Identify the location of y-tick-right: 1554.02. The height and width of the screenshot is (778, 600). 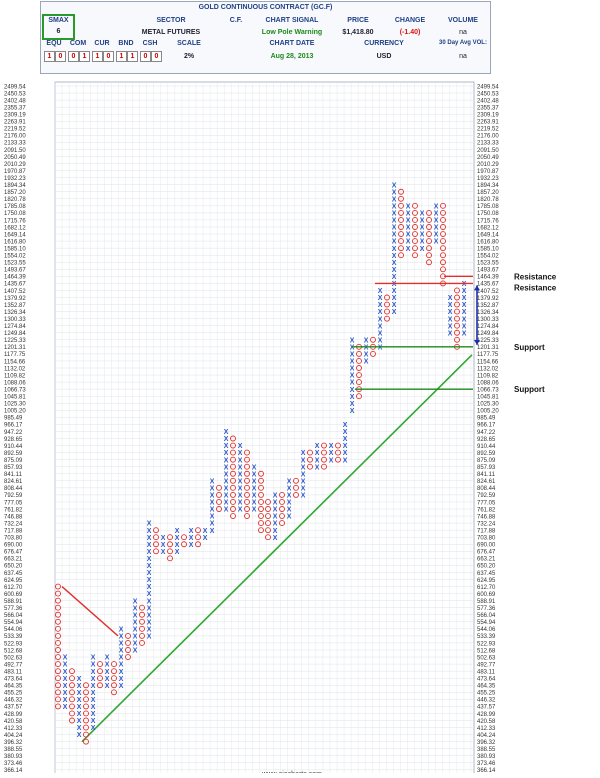
(488, 257).